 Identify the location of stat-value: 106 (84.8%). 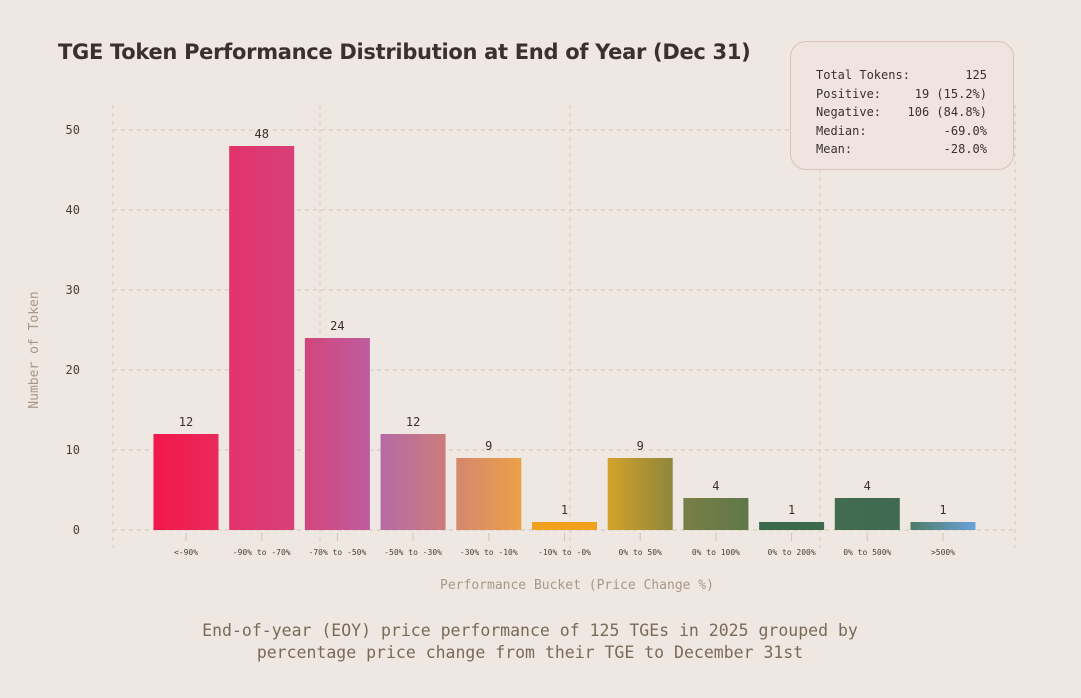
(947, 112).